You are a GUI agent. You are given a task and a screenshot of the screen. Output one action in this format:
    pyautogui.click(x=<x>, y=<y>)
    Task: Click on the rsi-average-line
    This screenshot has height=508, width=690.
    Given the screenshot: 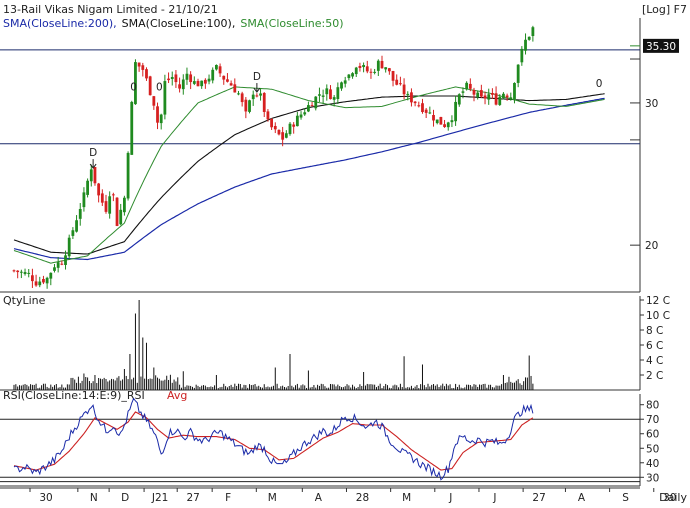 What is the action you would take?
    pyautogui.click(x=273, y=441)
    